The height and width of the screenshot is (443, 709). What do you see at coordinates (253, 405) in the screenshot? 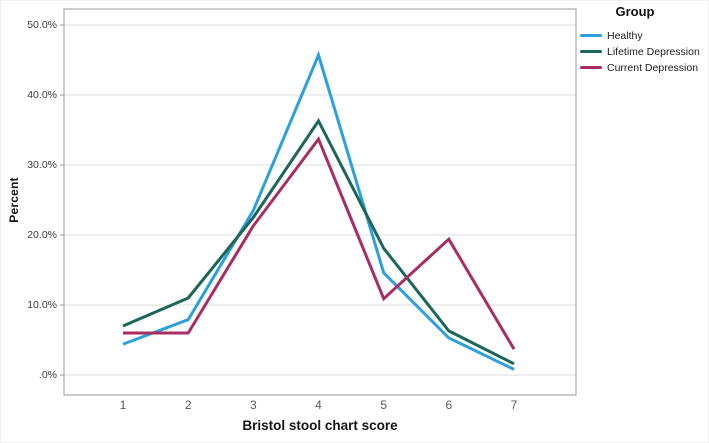
I see `x-tick-label: 3` at bounding box center [253, 405].